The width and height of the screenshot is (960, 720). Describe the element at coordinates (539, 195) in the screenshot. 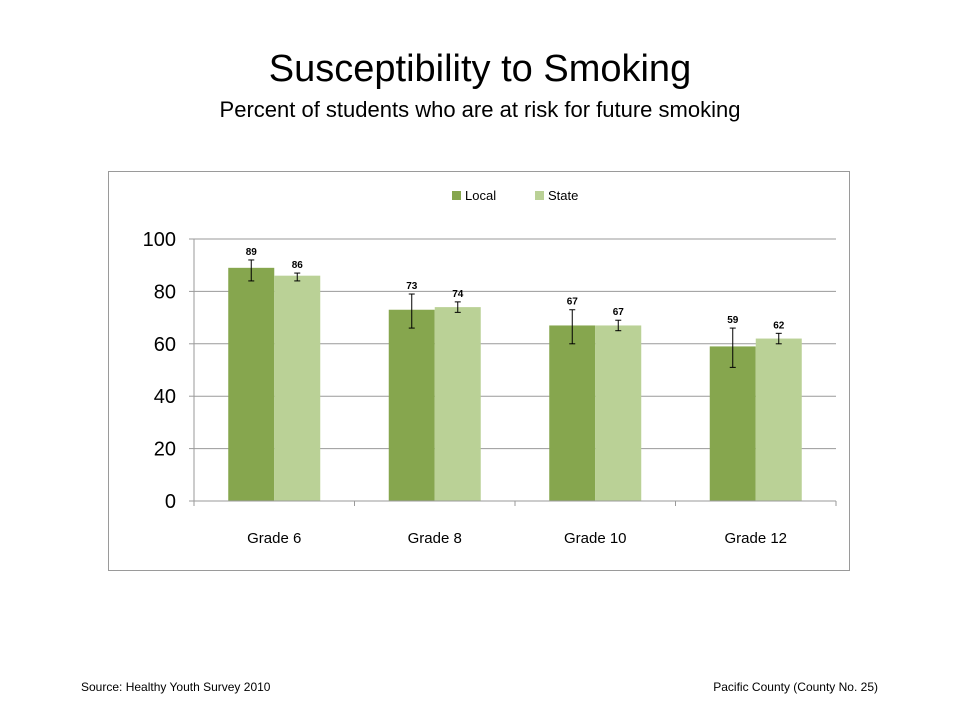

I see `legend-swatch-state` at that location.